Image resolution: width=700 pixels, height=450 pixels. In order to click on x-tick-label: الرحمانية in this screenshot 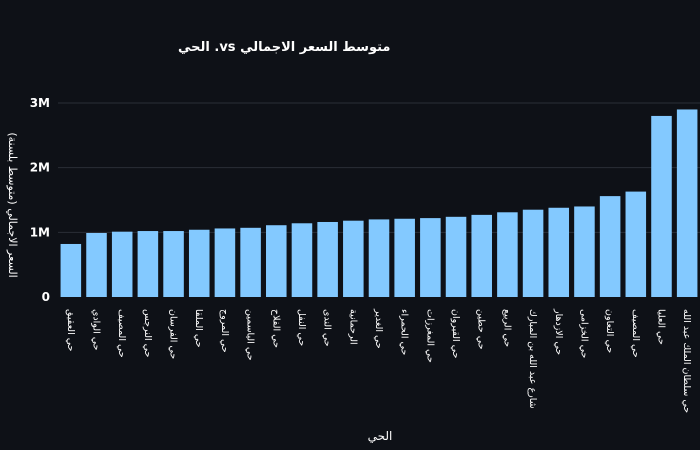, I will do `click(352, 327)`.